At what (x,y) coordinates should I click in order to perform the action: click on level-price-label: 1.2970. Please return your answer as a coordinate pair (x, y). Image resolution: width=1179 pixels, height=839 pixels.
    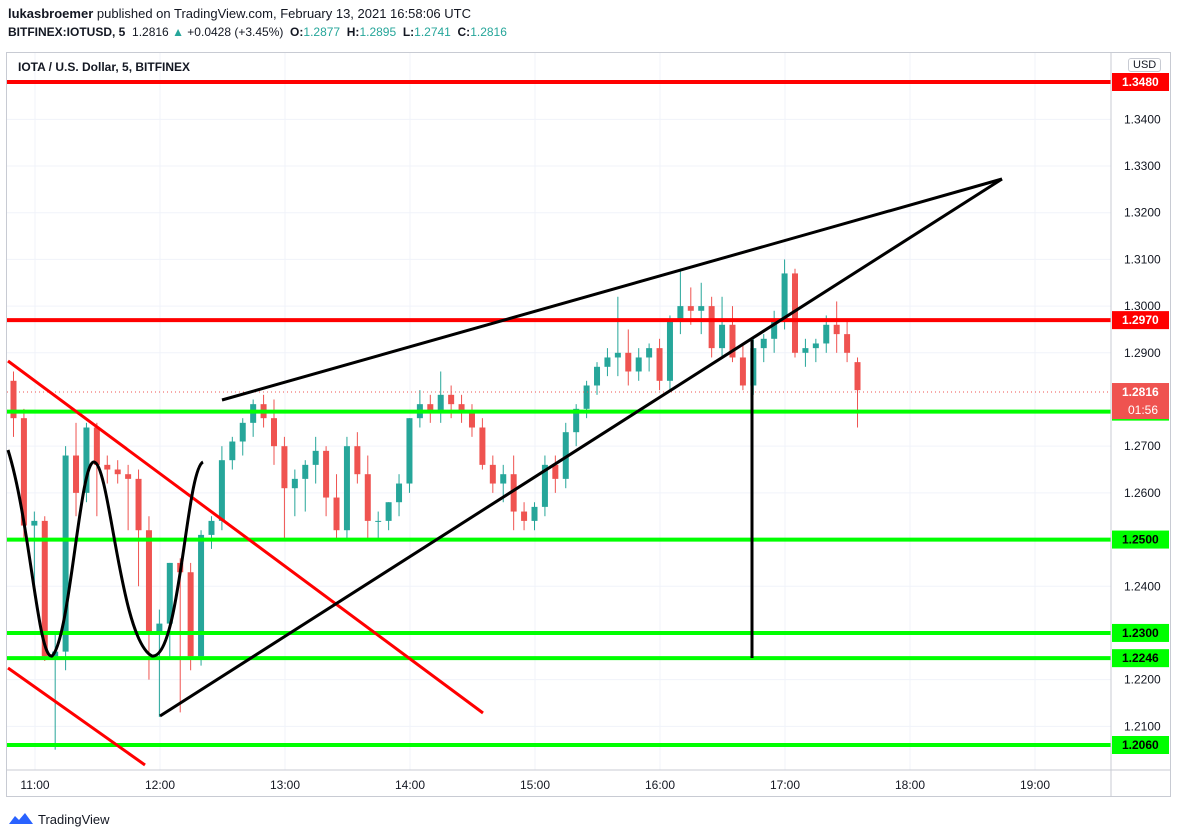
    Looking at the image, I should click on (1140, 320).